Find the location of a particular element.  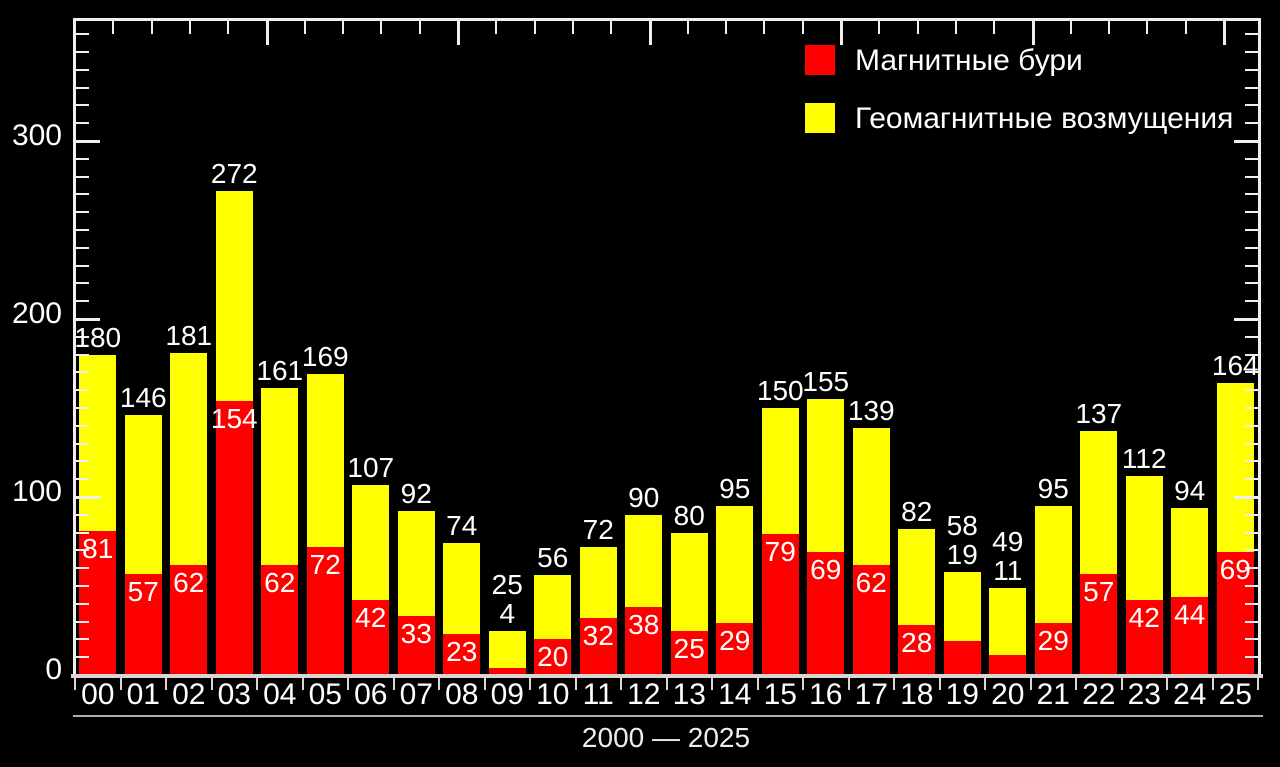

bar-total-label-17: 139 is located at coordinates (871, 410).